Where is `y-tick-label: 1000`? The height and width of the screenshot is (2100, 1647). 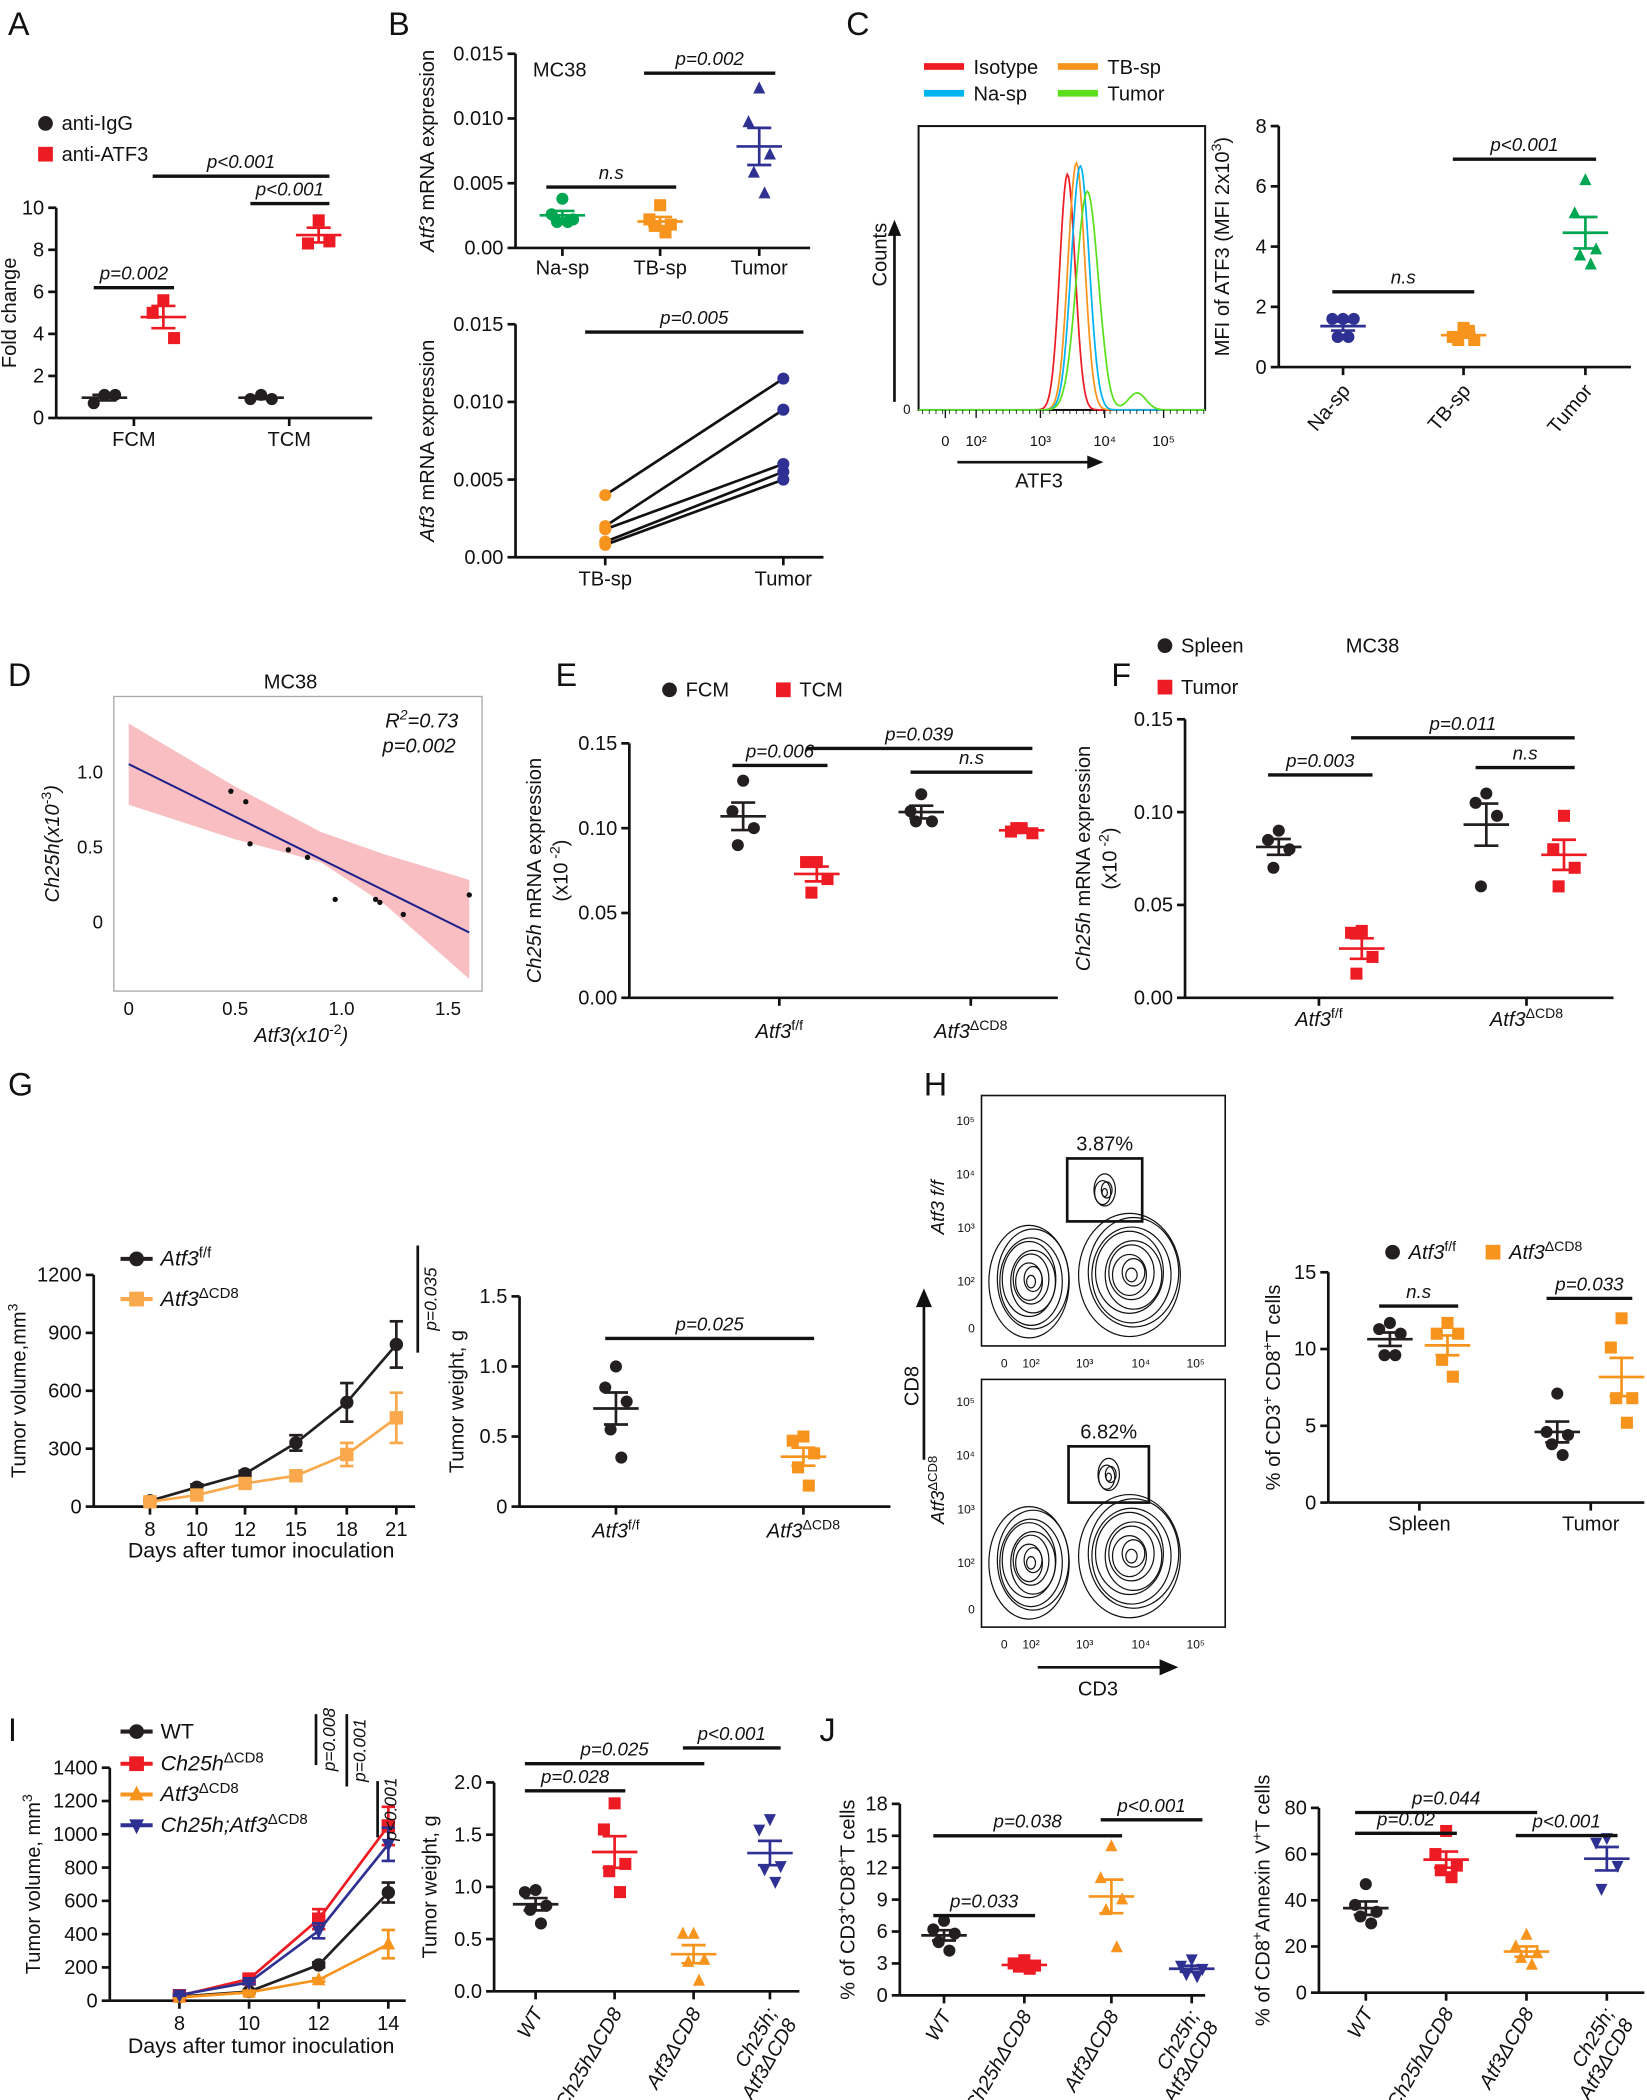 y-tick-label: 1000 is located at coordinates (75, 1835).